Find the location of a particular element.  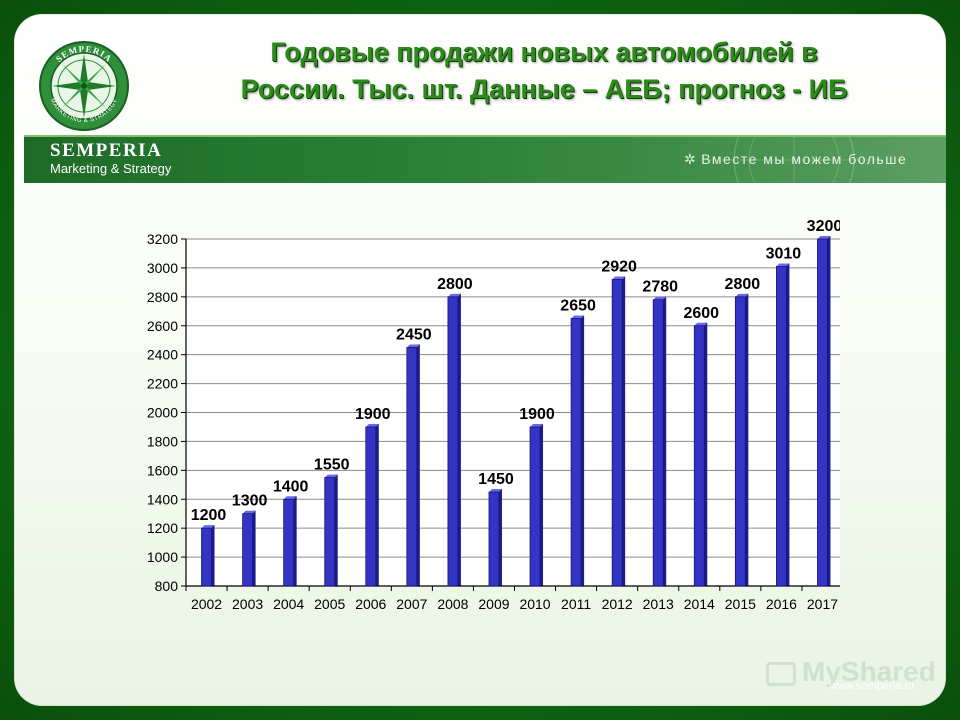

y-tick-label: 2400 is located at coordinates (162, 355).